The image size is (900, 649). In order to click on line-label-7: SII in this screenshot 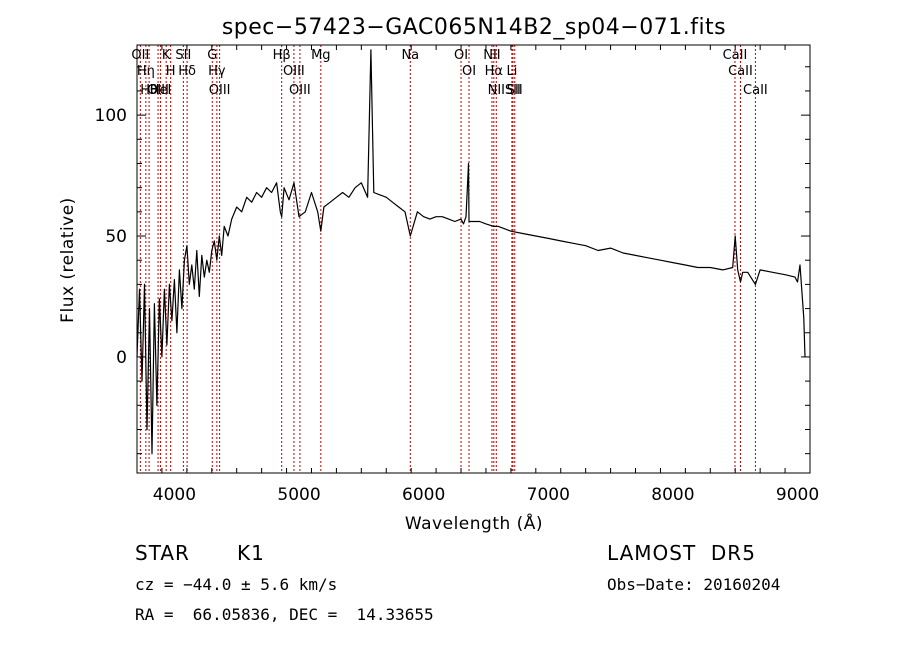, I will do `click(183, 55)`.